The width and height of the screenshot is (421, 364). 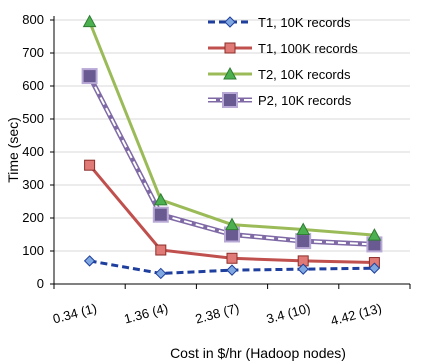 I want to click on x-tick-label: 3.4 (10), so click(x=288, y=313).